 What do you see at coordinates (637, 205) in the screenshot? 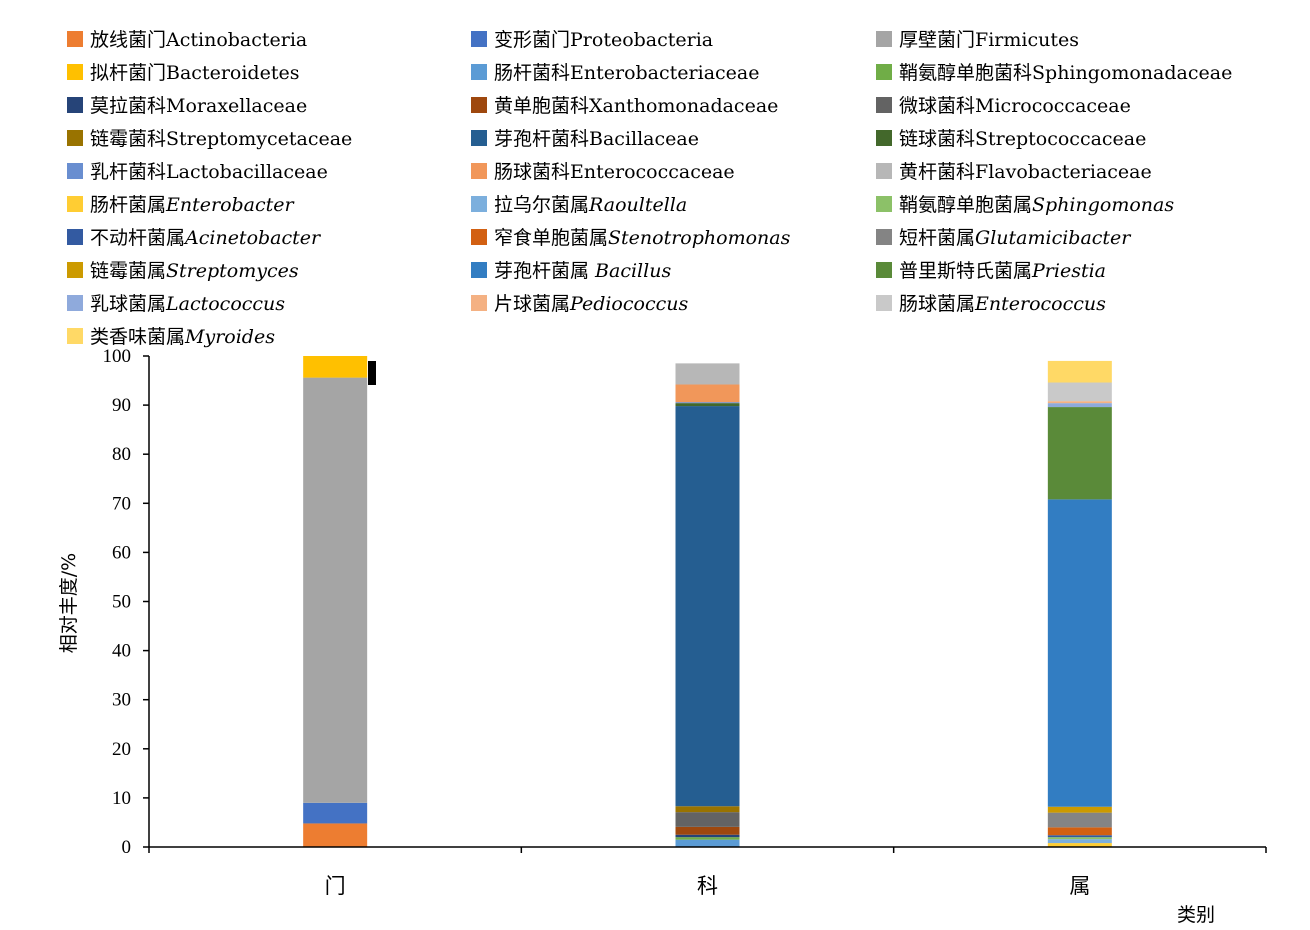
I see `legend-label-latin: Raoultella` at bounding box center [637, 205].